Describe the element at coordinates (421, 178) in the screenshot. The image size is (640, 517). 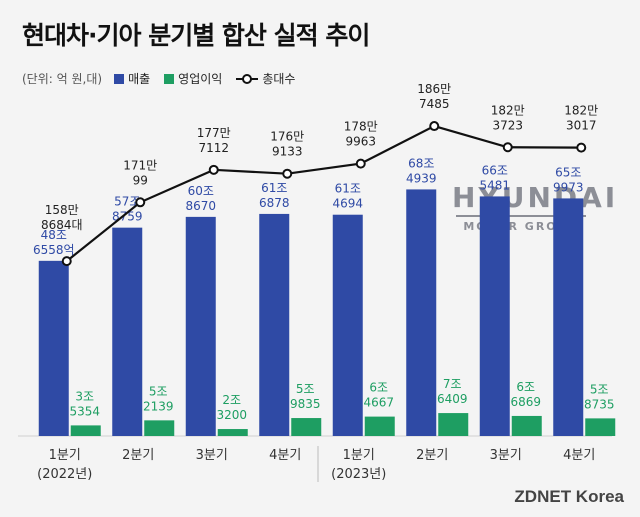
I see `revenue-label: 4939` at that location.